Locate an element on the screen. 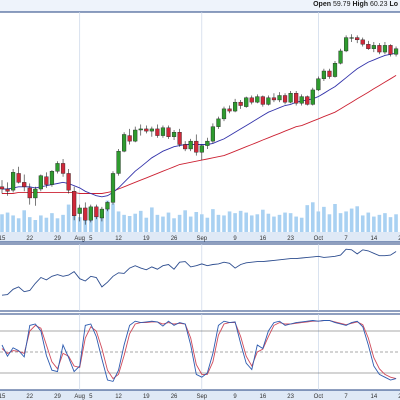 The image size is (400, 400). x-tick-label: 16 is located at coordinates (263, 239).